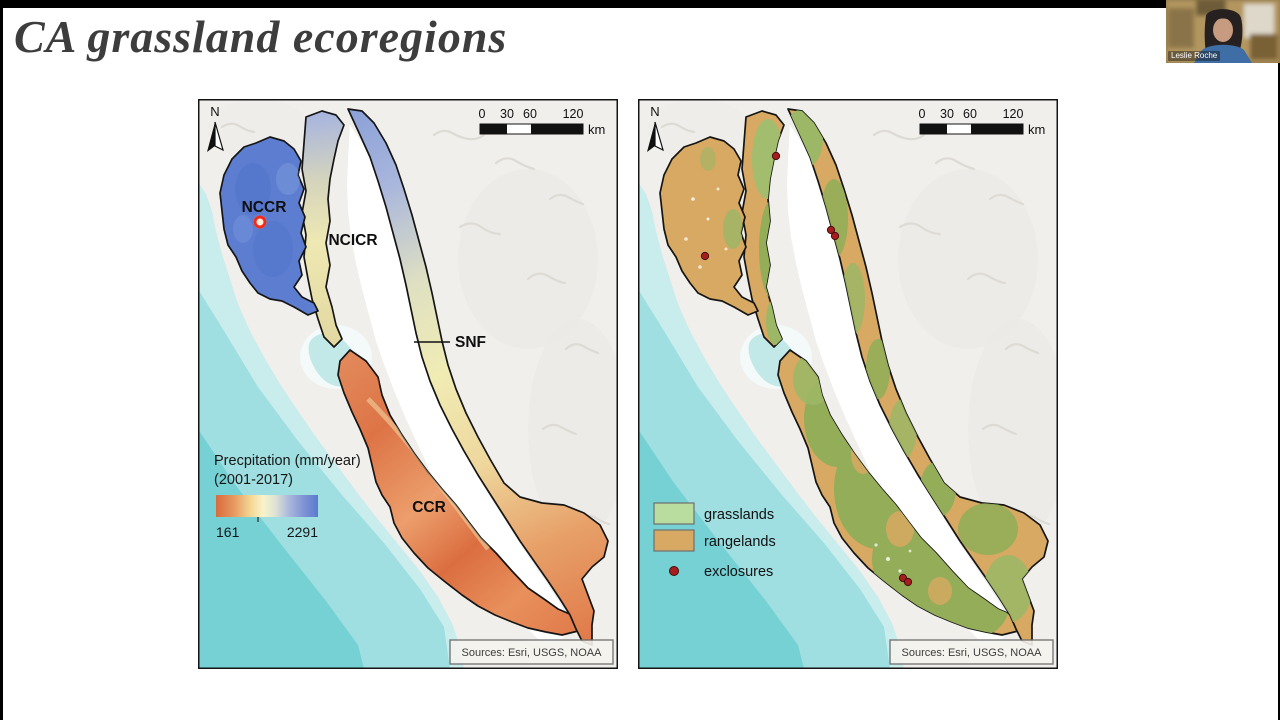 The height and width of the screenshot is (720, 1280). What do you see at coordinates (261, 36) in the screenshot?
I see `page-title: CA grassland ecoregions` at bounding box center [261, 36].